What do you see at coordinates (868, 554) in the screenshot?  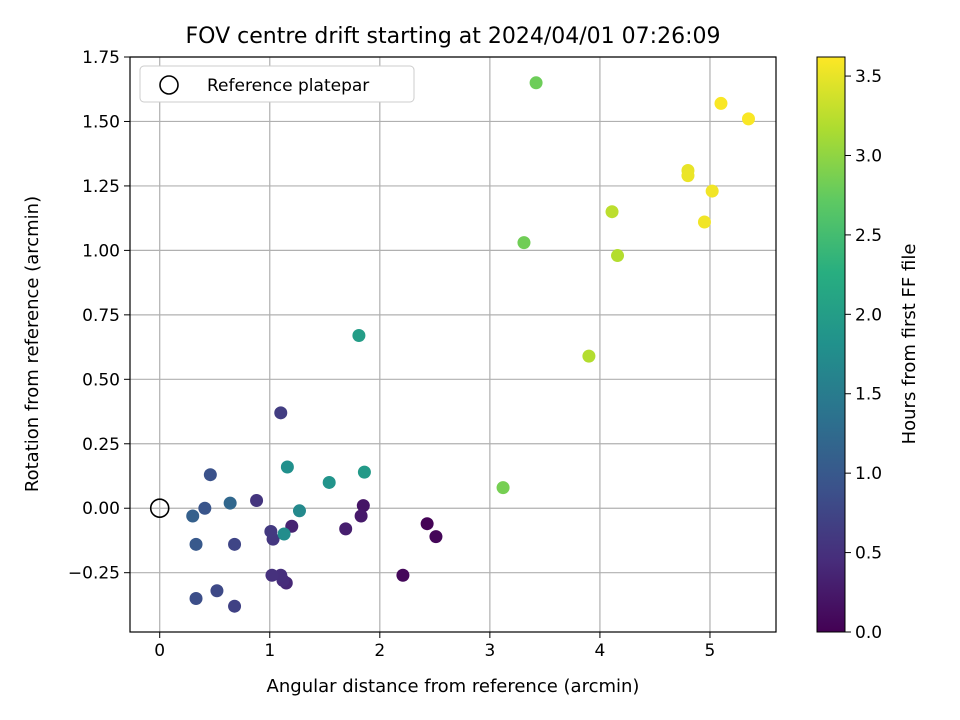 I see `colorbar-tick-label: 0.5` at bounding box center [868, 554].